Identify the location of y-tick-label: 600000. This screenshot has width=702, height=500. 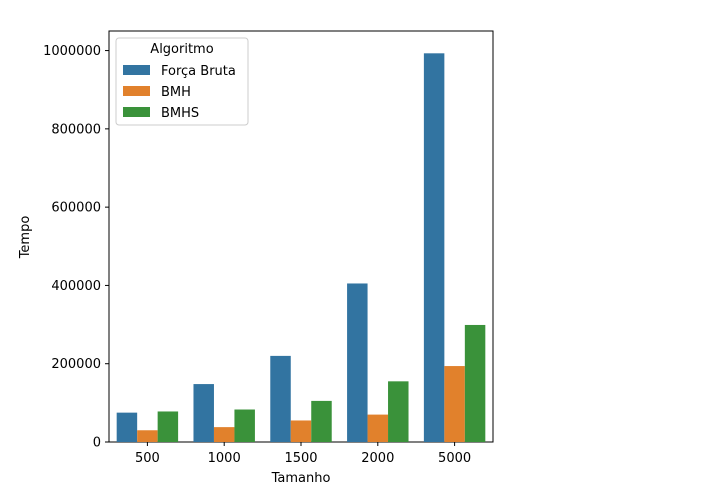
(76, 208).